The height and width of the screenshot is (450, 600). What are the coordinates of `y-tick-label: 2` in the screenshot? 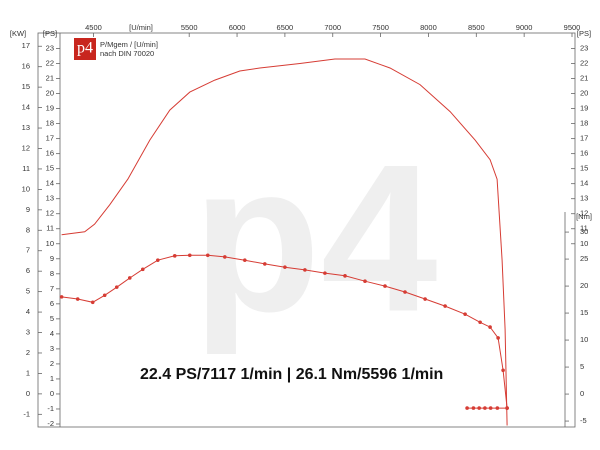 It's located at (52, 363).